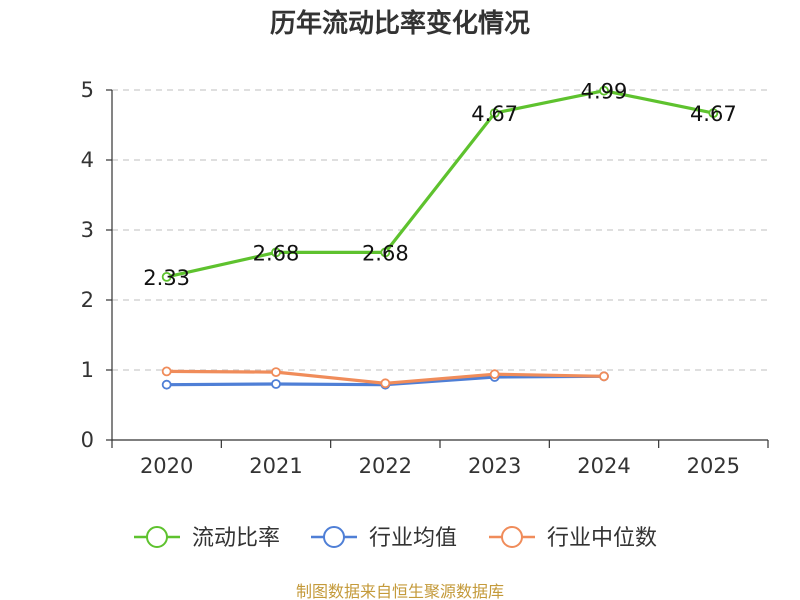  What do you see at coordinates (602, 538) in the screenshot?
I see `legend-label: 行业中位数` at bounding box center [602, 538].